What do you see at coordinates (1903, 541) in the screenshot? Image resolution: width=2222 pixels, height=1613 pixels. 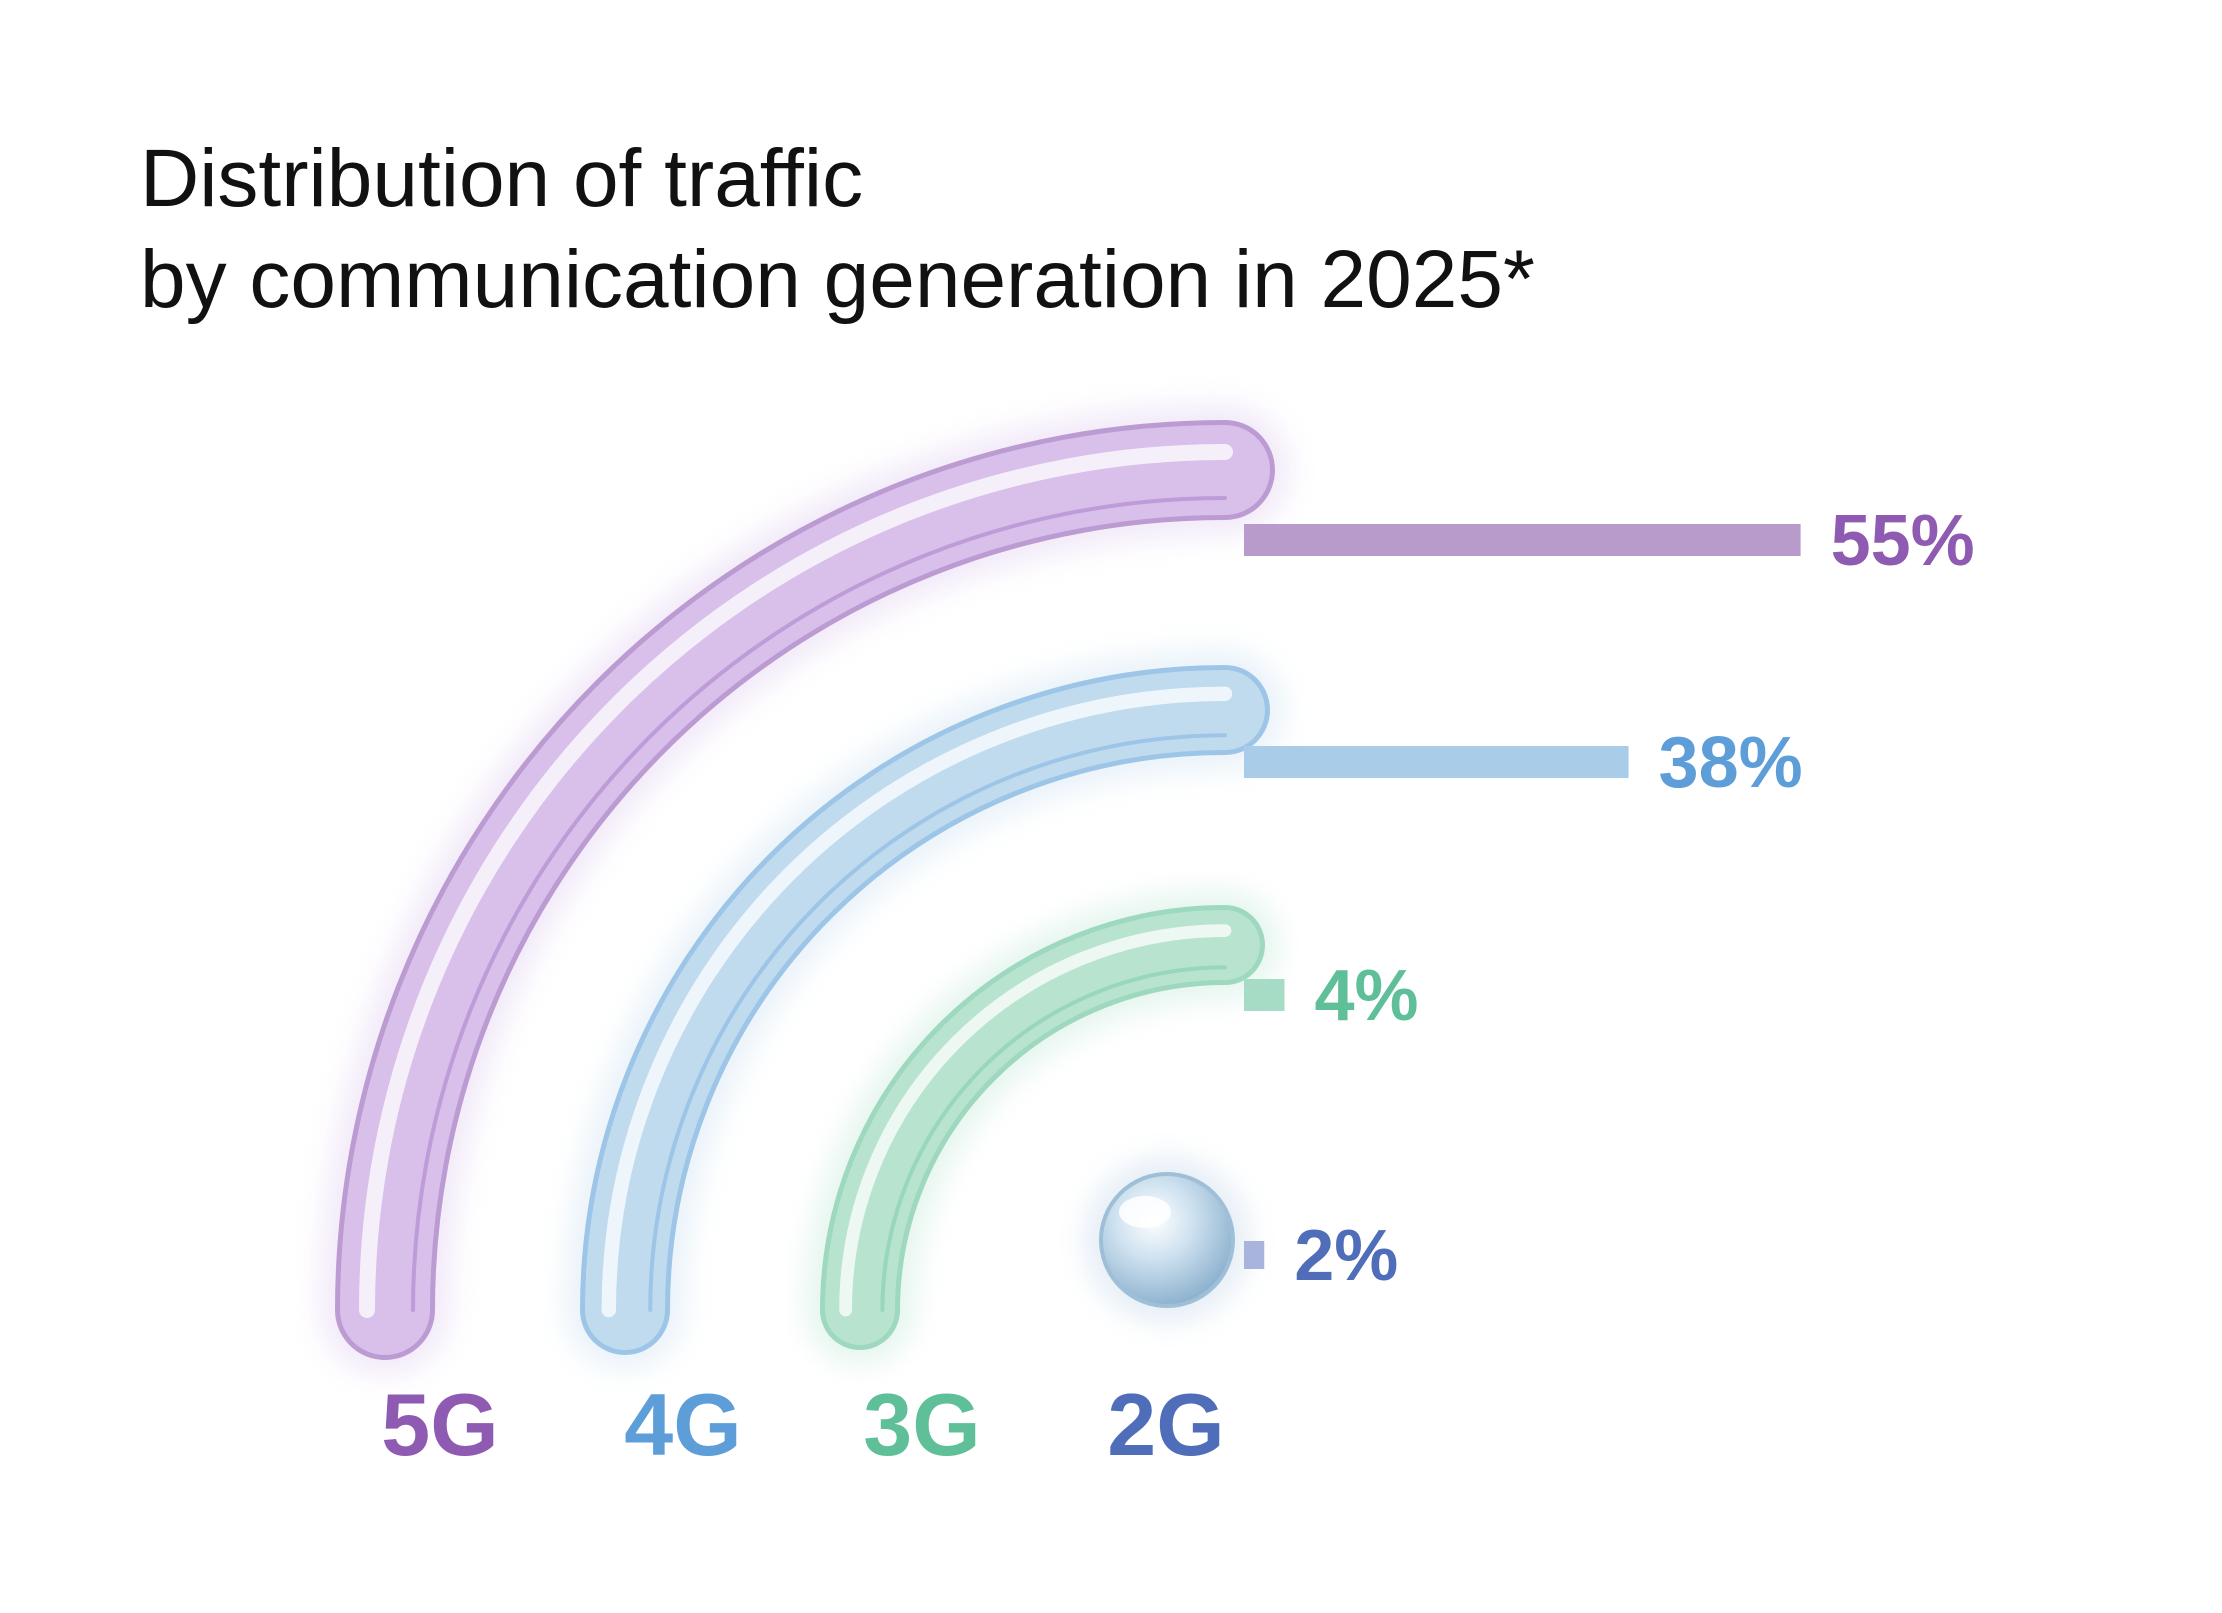 I see `value-label-5g: 55%` at bounding box center [1903, 541].